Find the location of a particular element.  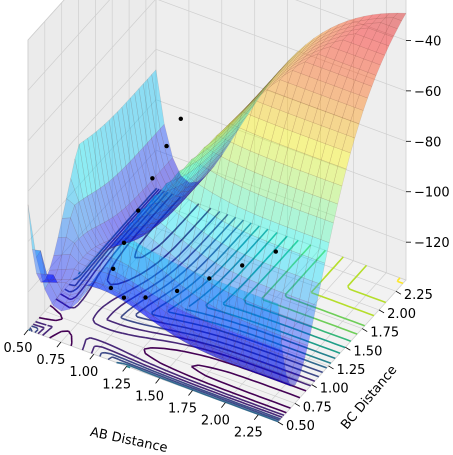

contour-line is located at coordinates (367, 284).